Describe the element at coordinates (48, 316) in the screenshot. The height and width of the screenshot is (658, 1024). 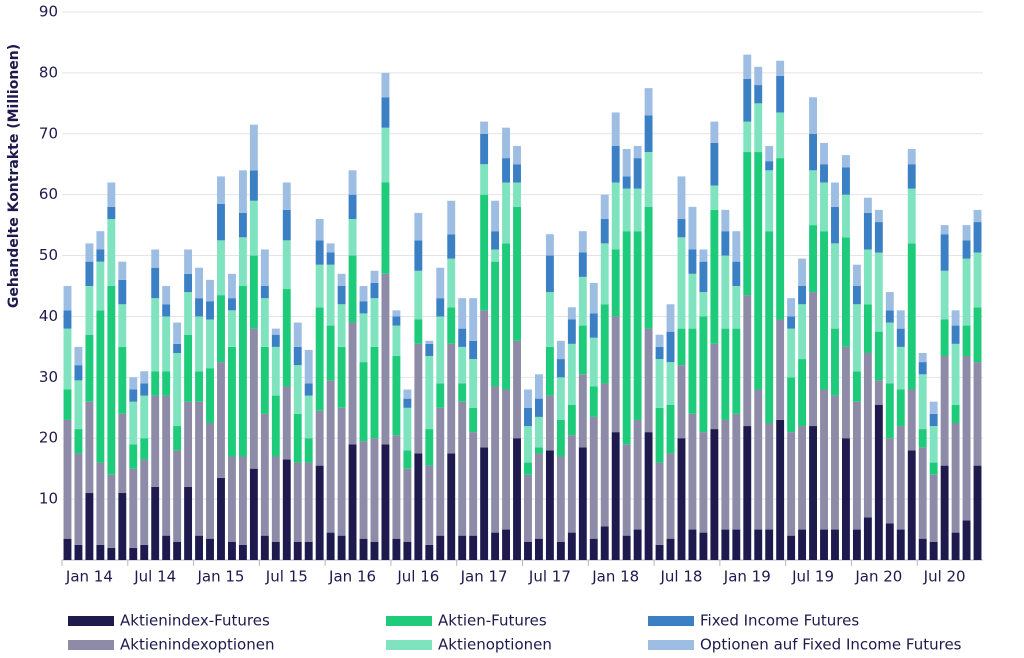
I see `y-tick-label: 40` at that location.